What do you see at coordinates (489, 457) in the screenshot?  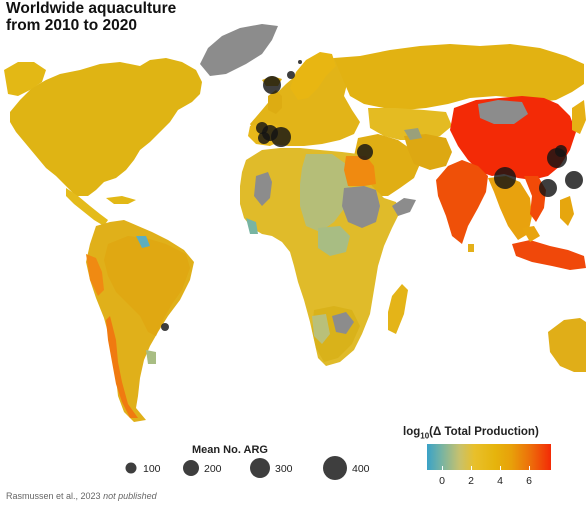 I see `colorbar` at bounding box center [489, 457].